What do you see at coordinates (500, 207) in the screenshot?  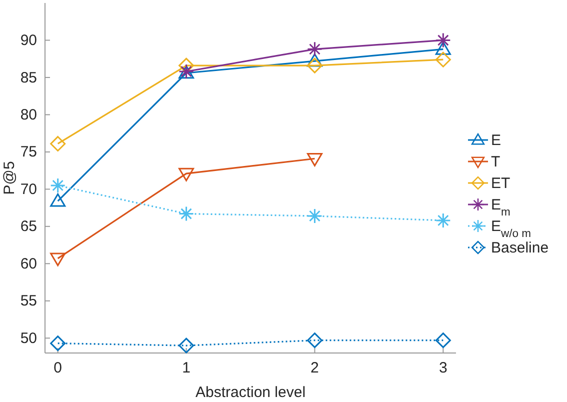 I see `legend-label: E$_{m}$` at bounding box center [500, 207].